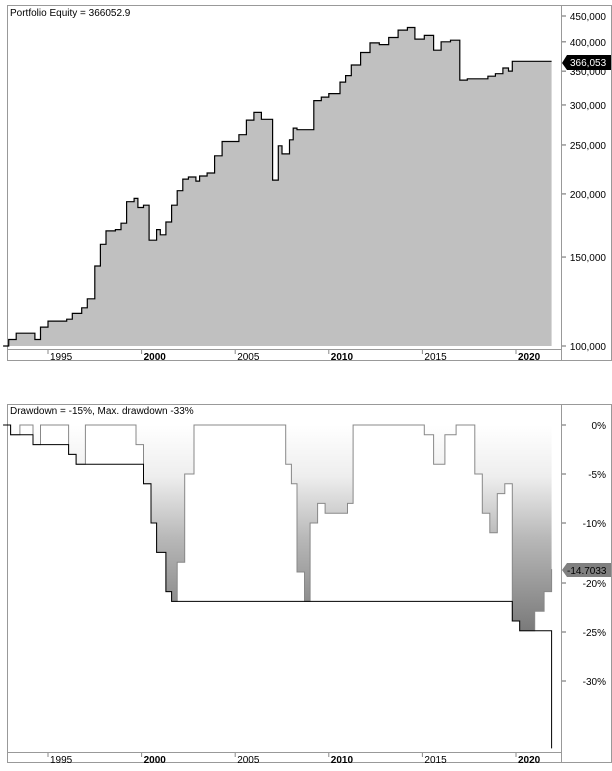 Image resolution: width=612 pixels, height=771 pixels. I want to click on y-tick-label: 350,000, so click(588, 72).